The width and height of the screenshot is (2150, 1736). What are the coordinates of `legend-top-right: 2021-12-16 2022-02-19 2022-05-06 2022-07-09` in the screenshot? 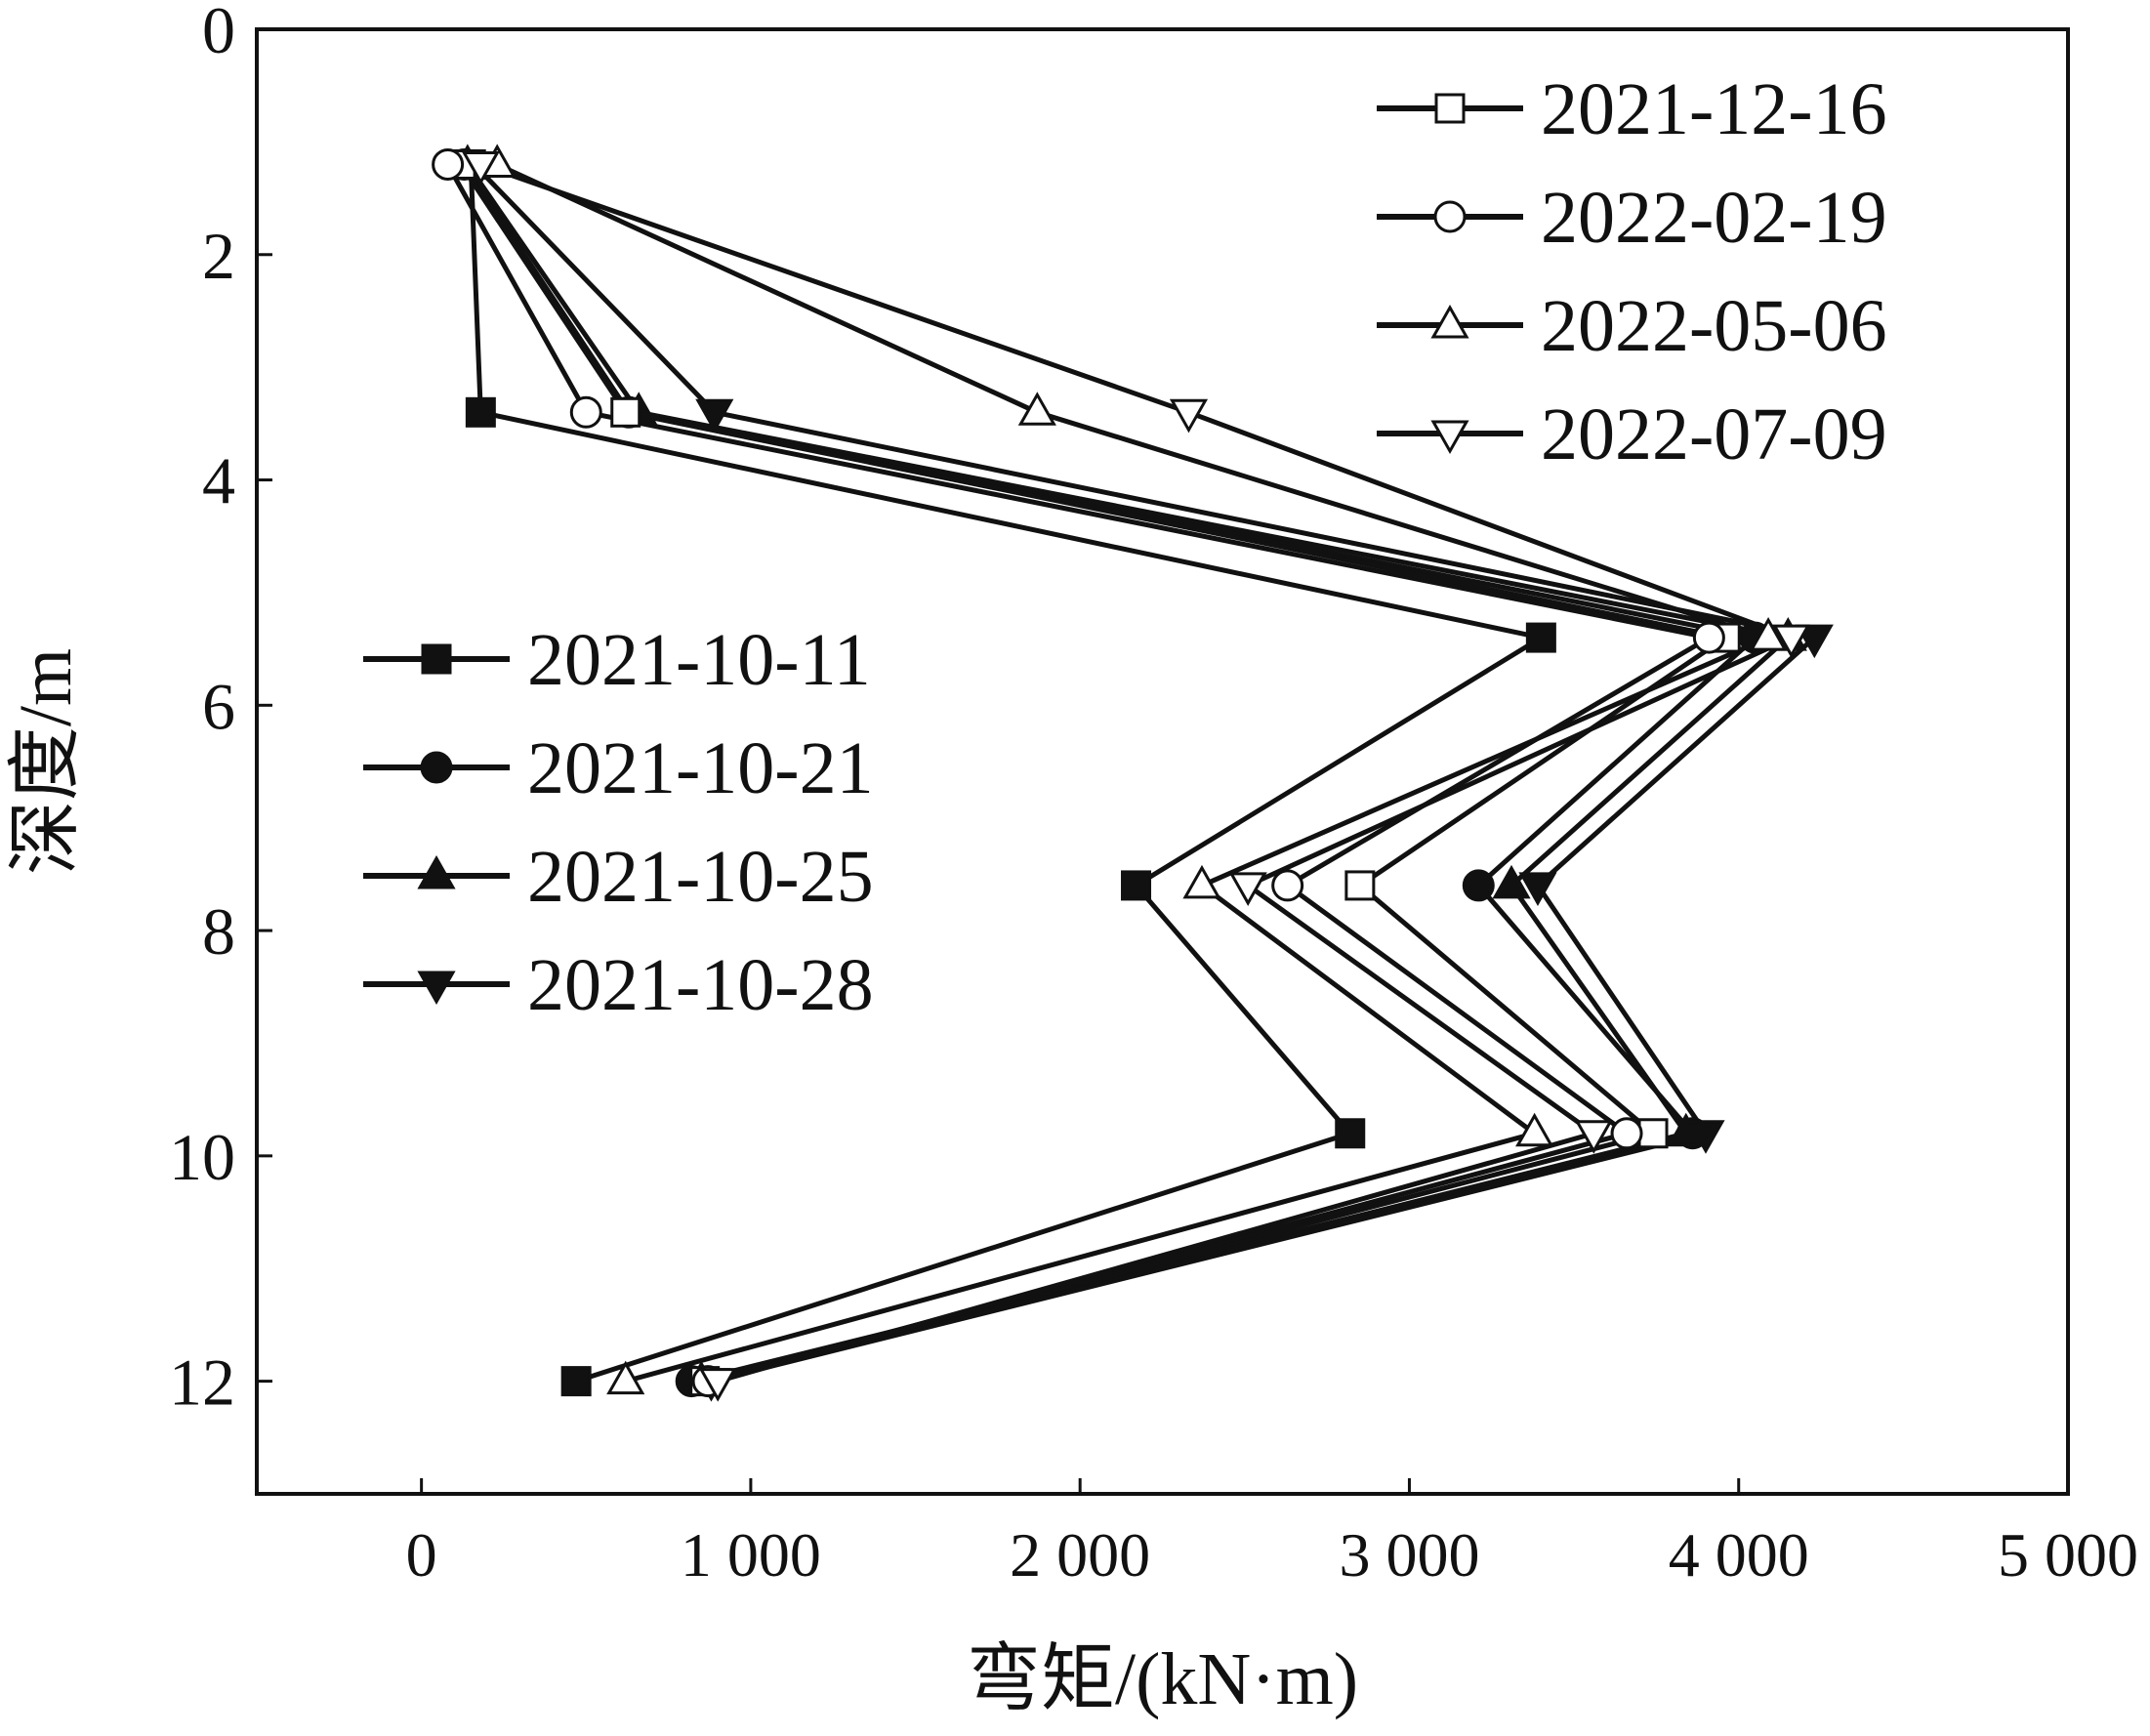 It's located at (1632, 271).